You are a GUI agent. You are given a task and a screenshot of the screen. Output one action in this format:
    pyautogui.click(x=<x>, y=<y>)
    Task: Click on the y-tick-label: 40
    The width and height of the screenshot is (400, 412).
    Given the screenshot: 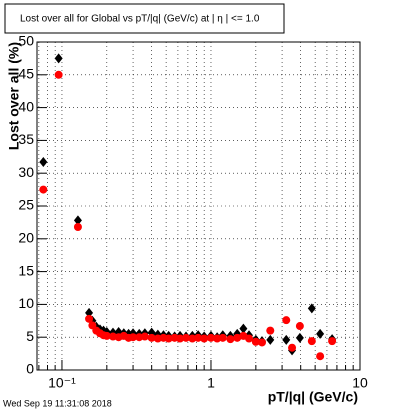 What is the action you would take?
    pyautogui.click(x=26, y=106)
    